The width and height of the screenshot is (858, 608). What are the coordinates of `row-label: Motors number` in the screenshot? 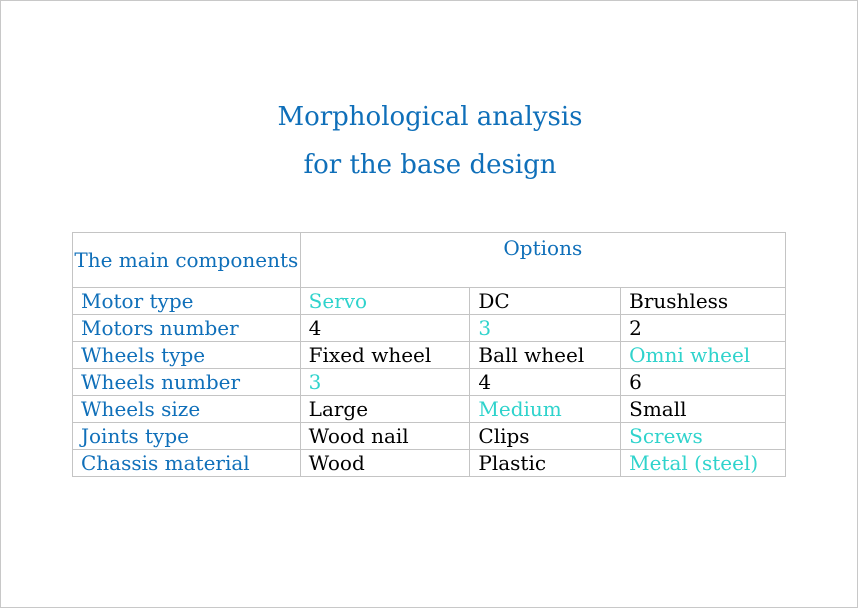 It's located at (186, 328).